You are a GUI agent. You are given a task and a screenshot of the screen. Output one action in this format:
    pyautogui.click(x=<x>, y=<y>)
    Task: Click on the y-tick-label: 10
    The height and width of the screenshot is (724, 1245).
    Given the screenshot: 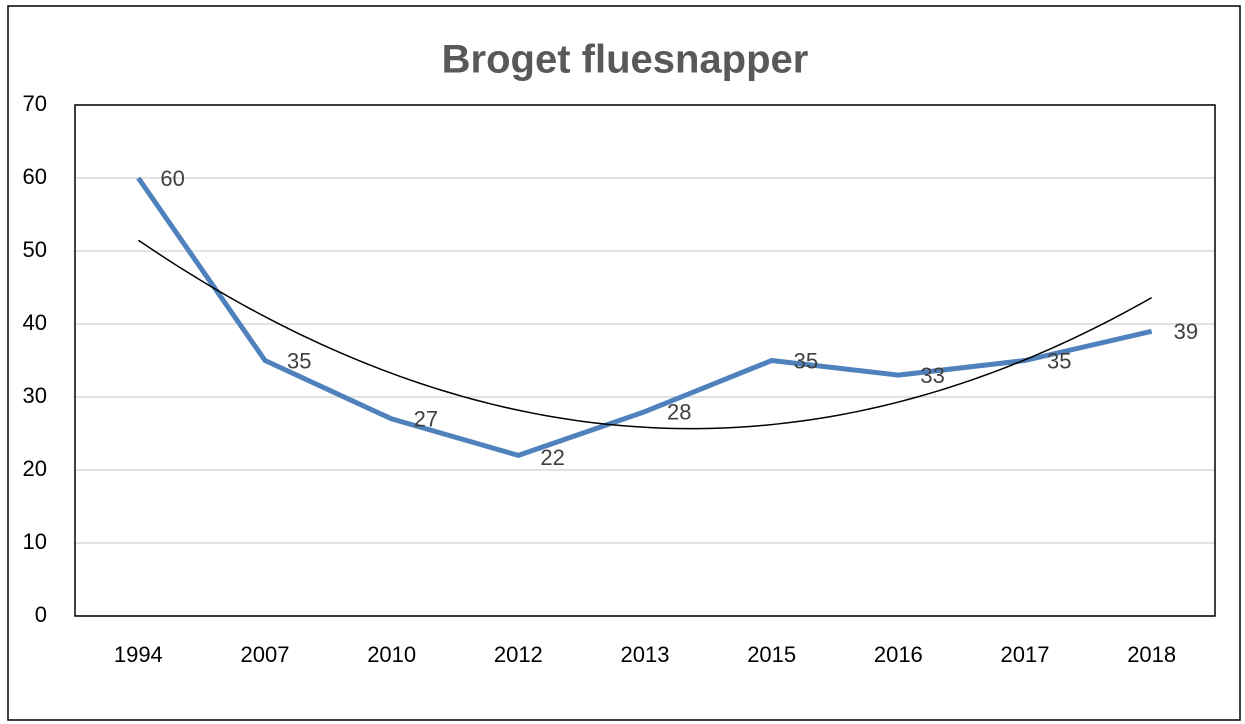 What is the action you would take?
    pyautogui.click(x=35, y=541)
    